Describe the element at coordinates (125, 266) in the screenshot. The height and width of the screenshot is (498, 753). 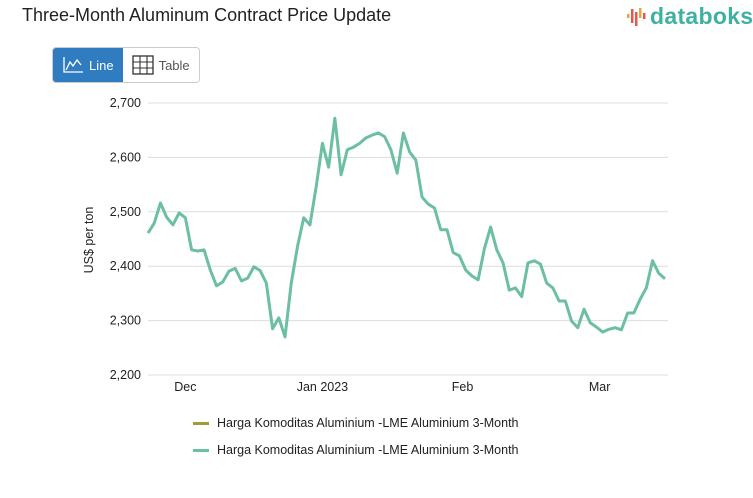
I see `y-tick-label: 2,400` at that location.